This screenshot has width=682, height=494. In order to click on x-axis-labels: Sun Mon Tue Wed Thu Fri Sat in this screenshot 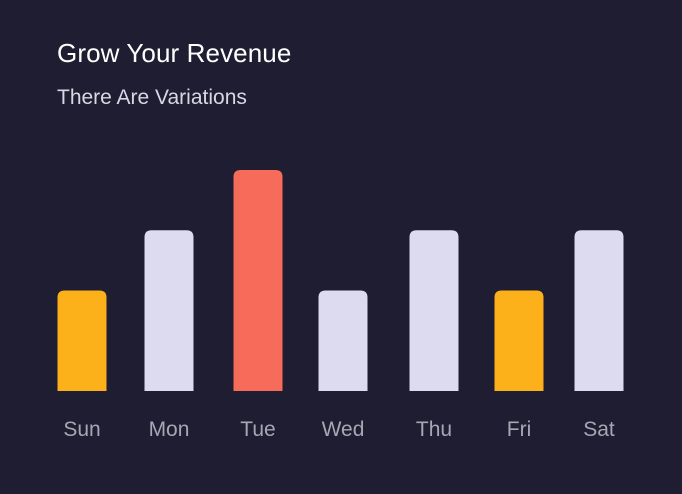, I will do `click(339, 429)`.